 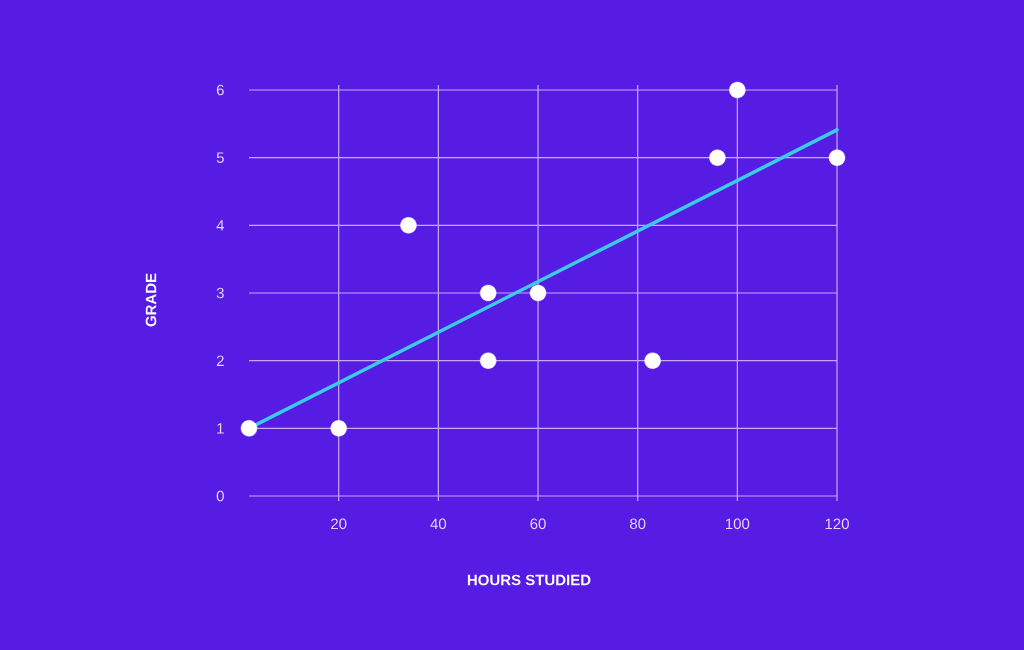 What do you see at coordinates (220, 90) in the screenshot?
I see `y-tick-label: 6` at bounding box center [220, 90].